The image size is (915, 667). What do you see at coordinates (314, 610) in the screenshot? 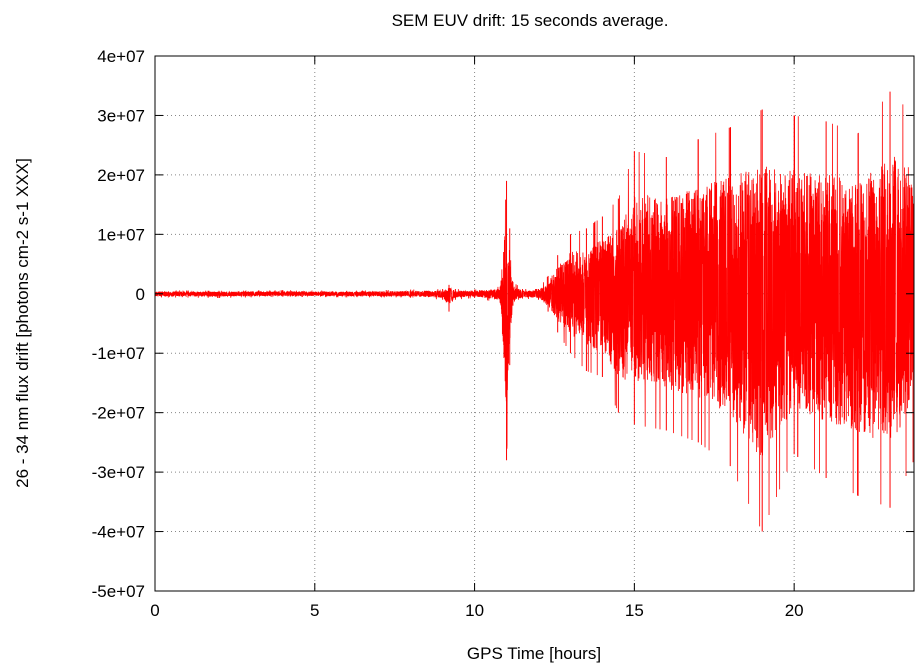
I see `x-tick-label: 5` at bounding box center [314, 610].